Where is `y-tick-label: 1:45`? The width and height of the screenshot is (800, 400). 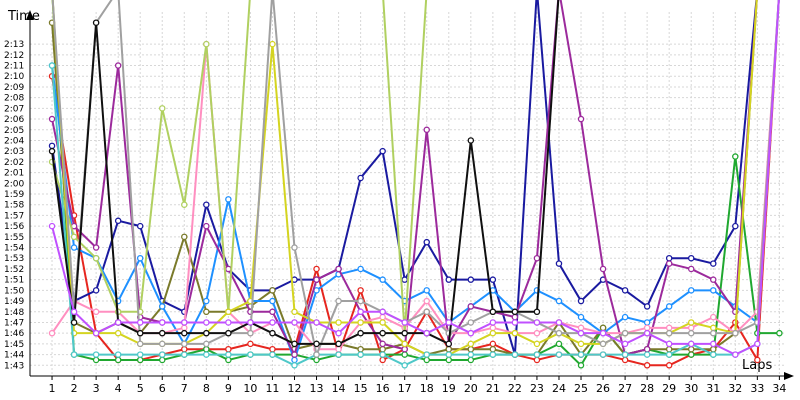
y-tick-label: 1:45 is located at coordinates (14, 345).